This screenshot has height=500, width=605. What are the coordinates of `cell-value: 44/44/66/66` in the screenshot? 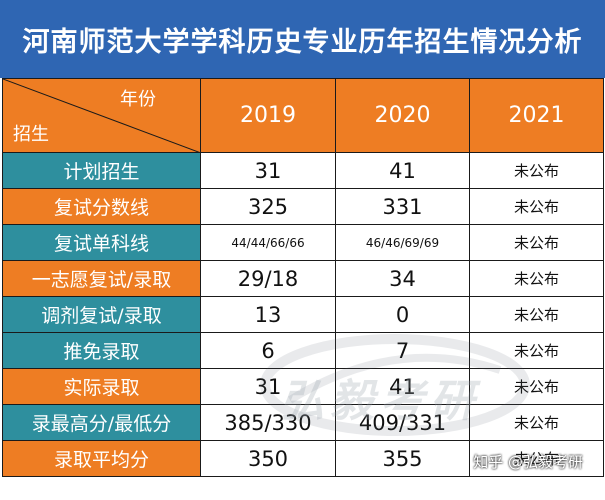 It's located at (268, 242).